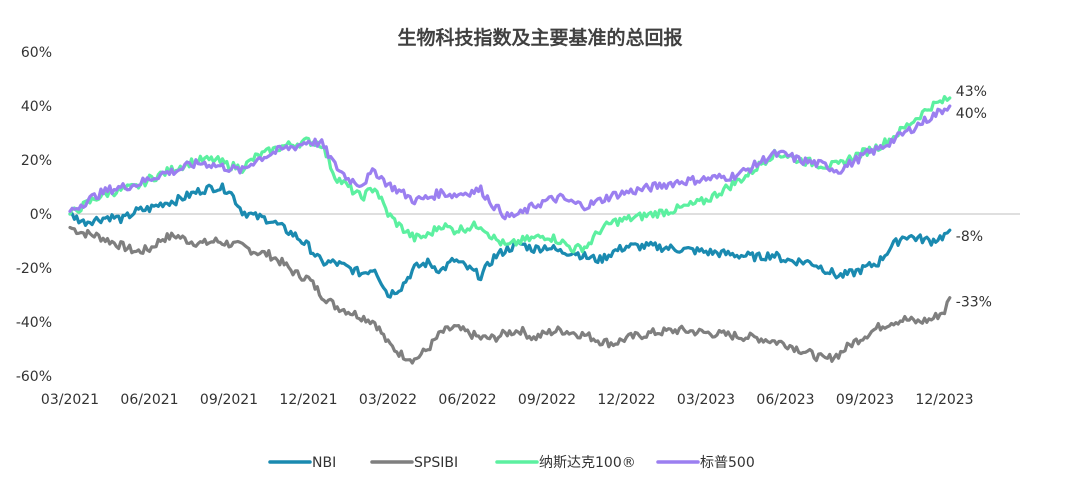 This screenshot has height=486, width=1080. I want to click on x-tick-label: 09/2021, so click(229, 400).